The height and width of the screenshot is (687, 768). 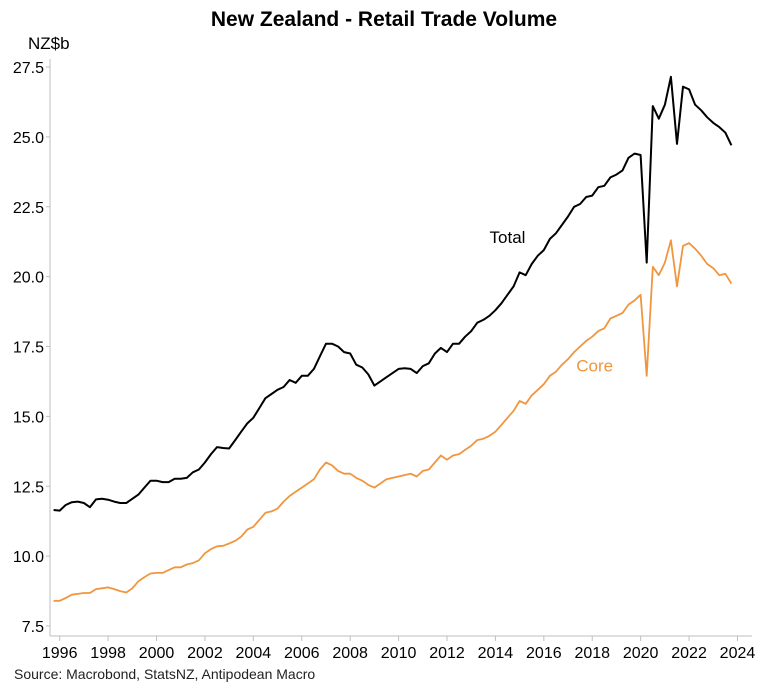 What do you see at coordinates (496, 653) in the screenshot?
I see `x-tick-label: 2014` at bounding box center [496, 653].